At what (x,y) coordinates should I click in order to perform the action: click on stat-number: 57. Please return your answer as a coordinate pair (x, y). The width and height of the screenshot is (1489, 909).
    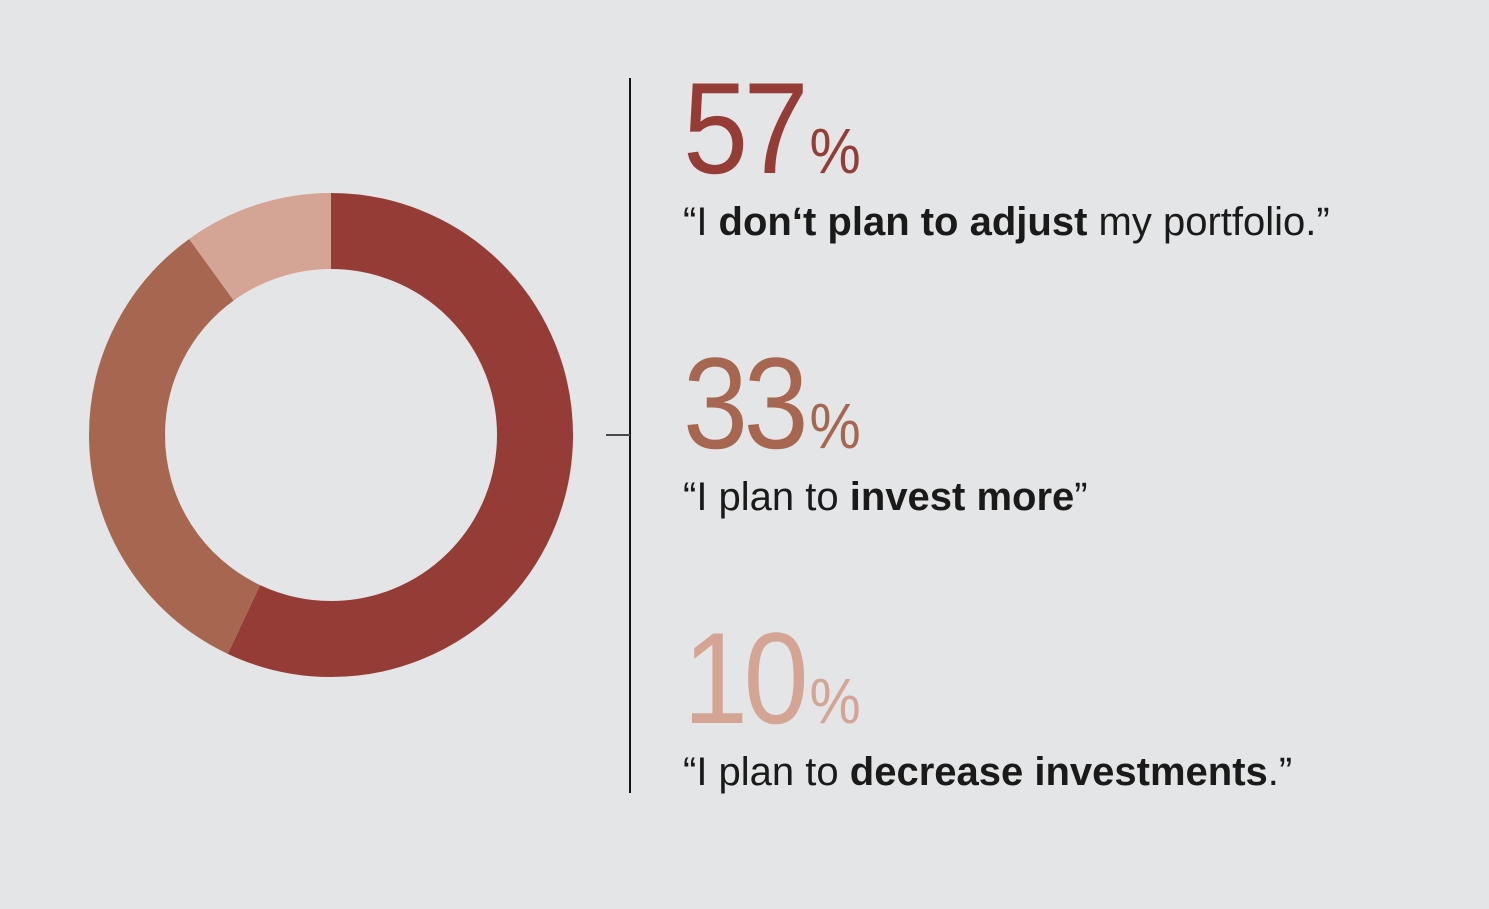
    Looking at the image, I should click on (746, 128).